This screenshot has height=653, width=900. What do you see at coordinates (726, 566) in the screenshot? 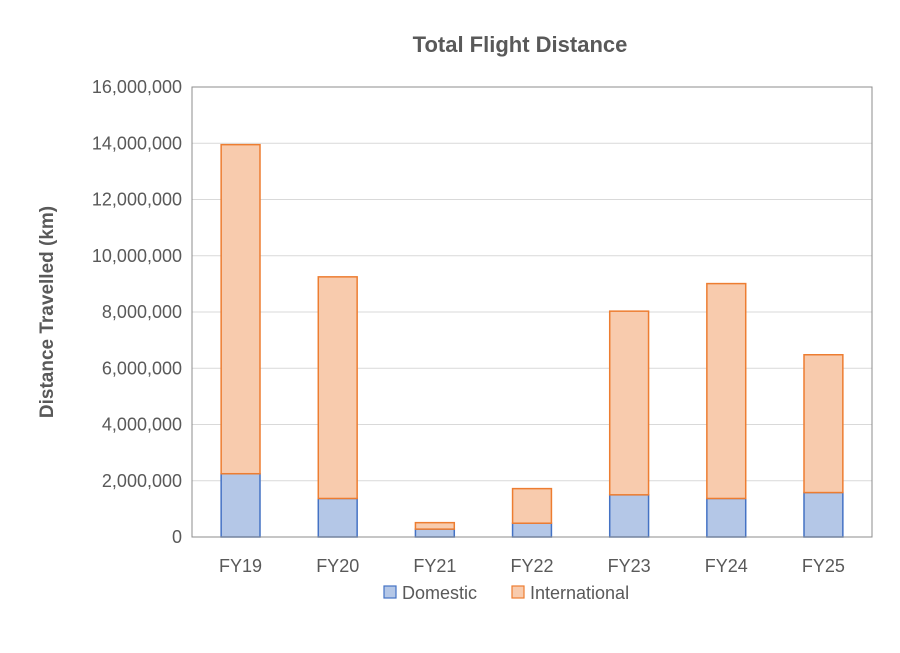
I see `x-tick-label: FY24` at bounding box center [726, 566].